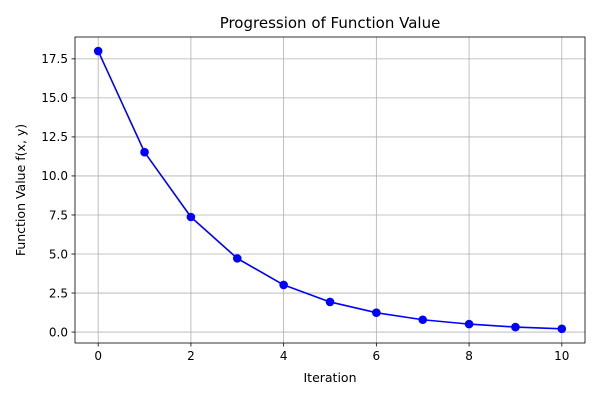 Image resolution: width=600 pixels, height=400 pixels. Describe the element at coordinates (54, 137) in the screenshot. I see `y-tick-label: 12.5` at that location.